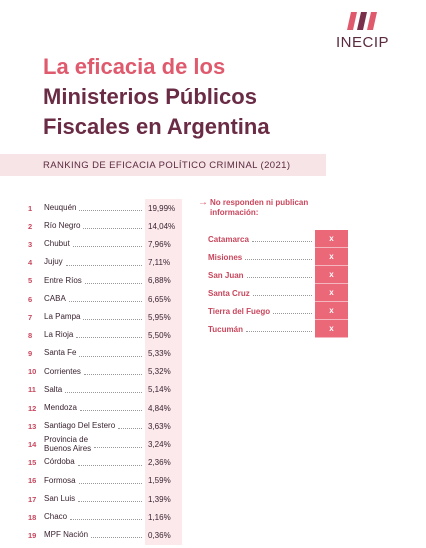  Describe the element at coordinates (163, 462) in the screenshot. I see `efficacy: 2,36%` at that location.